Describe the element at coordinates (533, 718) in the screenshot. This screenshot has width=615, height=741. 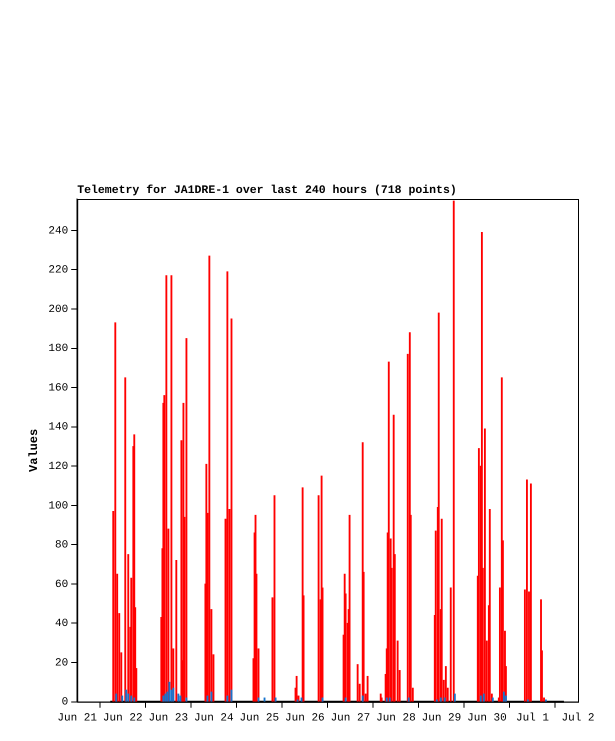
I see `x-tick-label: Jul 1` at that location.